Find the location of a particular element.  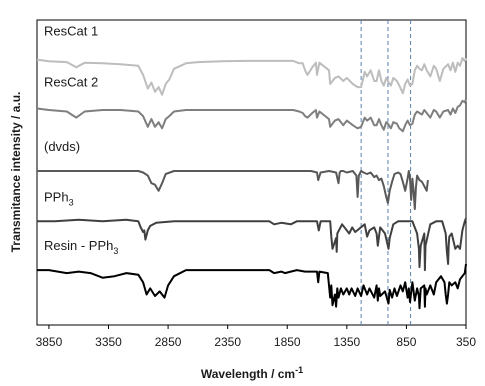

x-axis-title: Wavelength / cm-1 is located at coordinates (252, 373).